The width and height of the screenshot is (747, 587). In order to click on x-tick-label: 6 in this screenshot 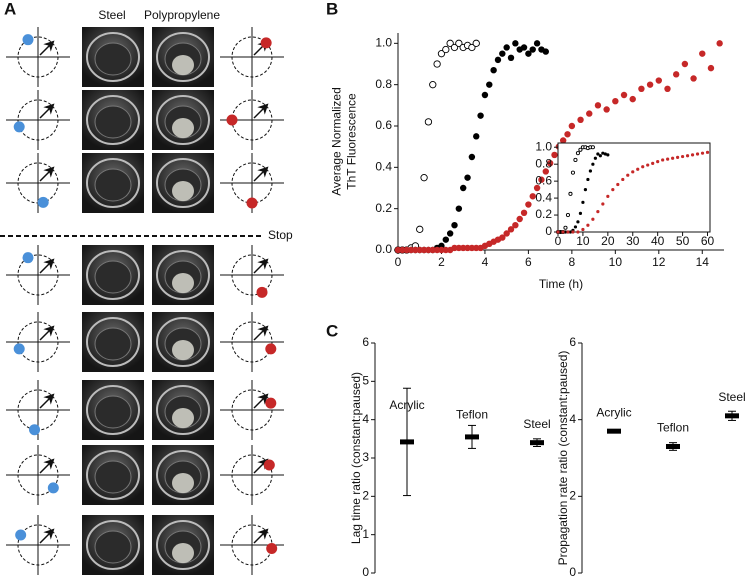, I will do `click(528, 262)`.